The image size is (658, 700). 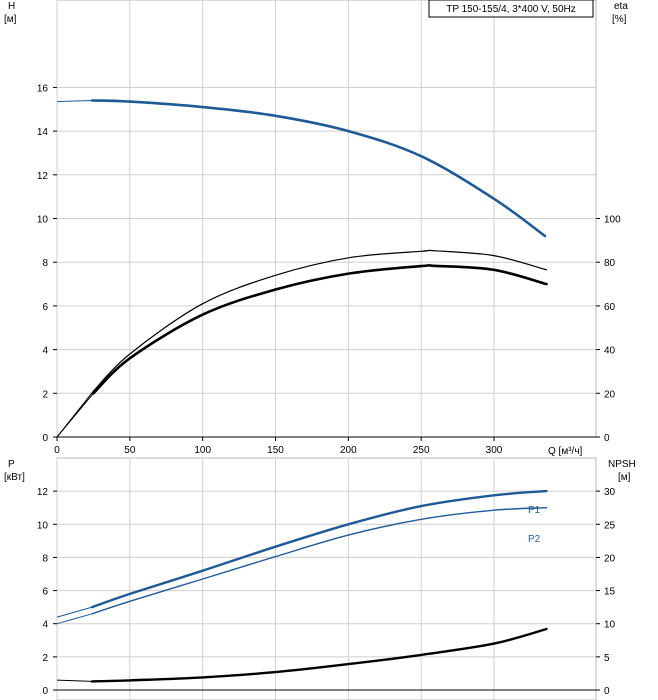 I want to click on series-label-p2: P2, so click(x=534, y=539).